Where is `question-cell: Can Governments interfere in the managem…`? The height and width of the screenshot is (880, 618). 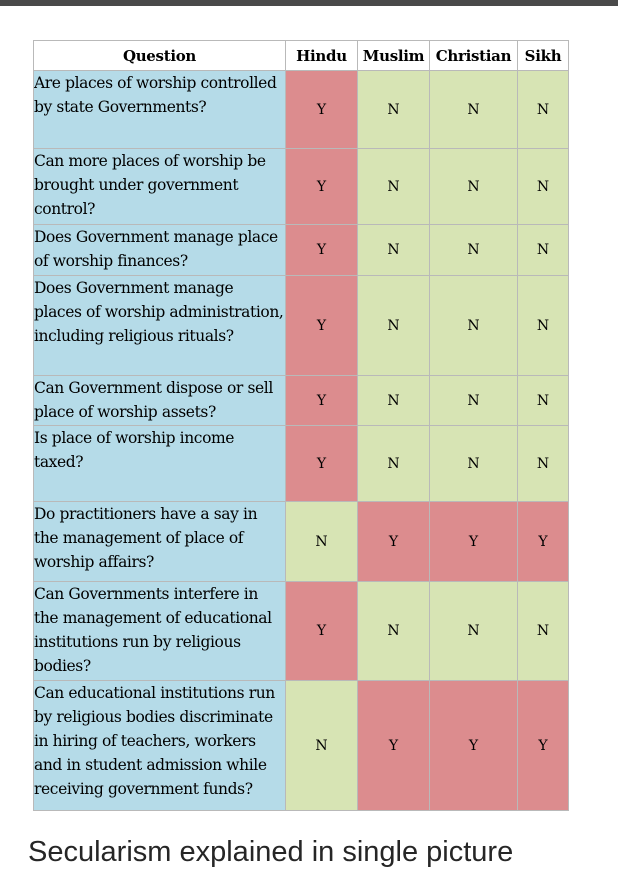 question-cell: Can Governments interfere in the managem… is located at coordinates (159, 631).